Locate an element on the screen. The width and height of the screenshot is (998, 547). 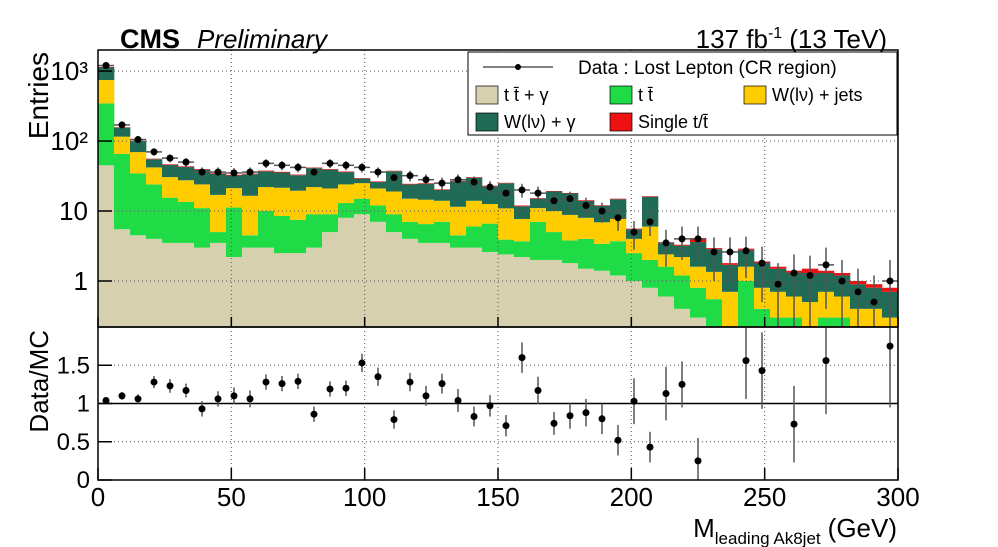
y-tick-label: 1 is located at coordinates (81, 281).